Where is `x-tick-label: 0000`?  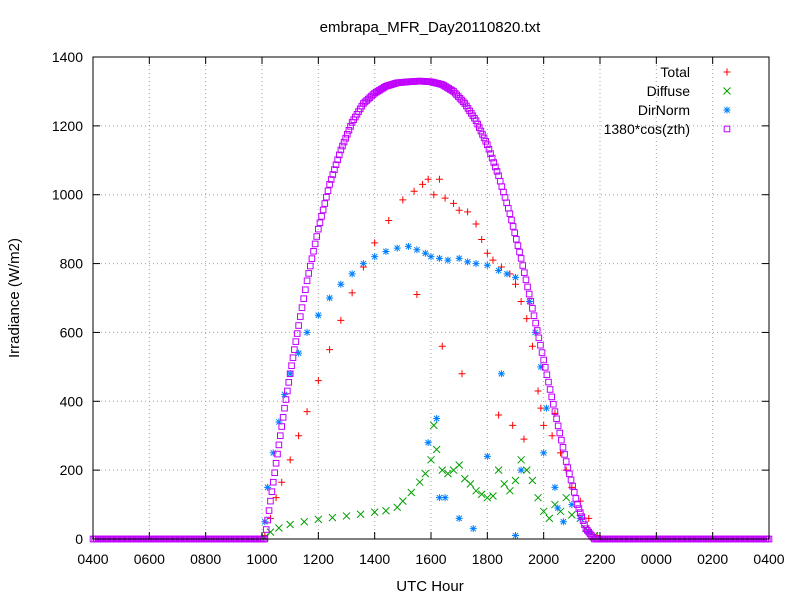 x-tick-label: 0000 is located at coordinates (656, 559).